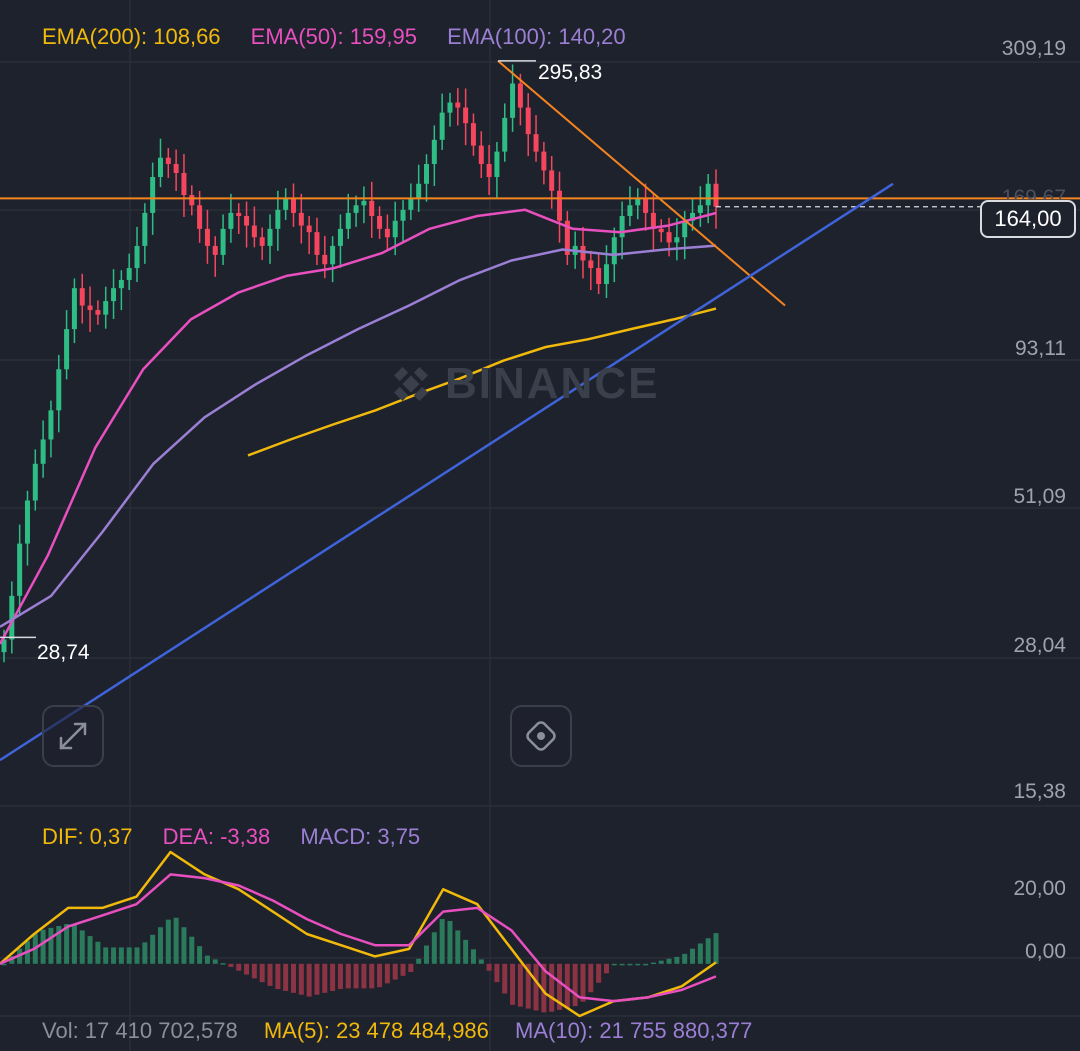 The image size is (1080, 1051). I want to click on expand-button, so click(73, 736).